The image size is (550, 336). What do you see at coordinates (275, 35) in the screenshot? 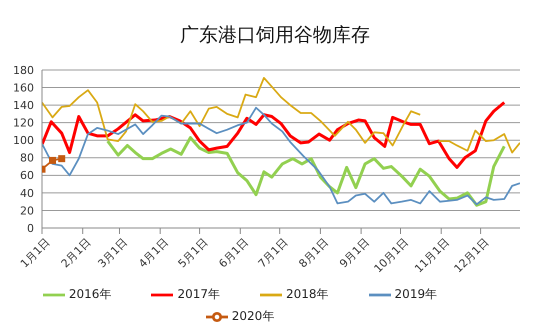
I see `chart-title: 广东港口饲用谷物库存` at bounding box center [275, 35].